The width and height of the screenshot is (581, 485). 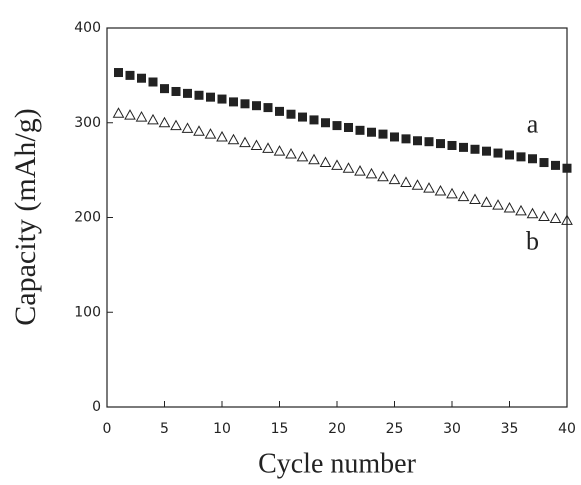 What do you see at coordinates (87, 312) in the screenshot?
I see `y-tick-label: 100` at bounding box center [87, 312].